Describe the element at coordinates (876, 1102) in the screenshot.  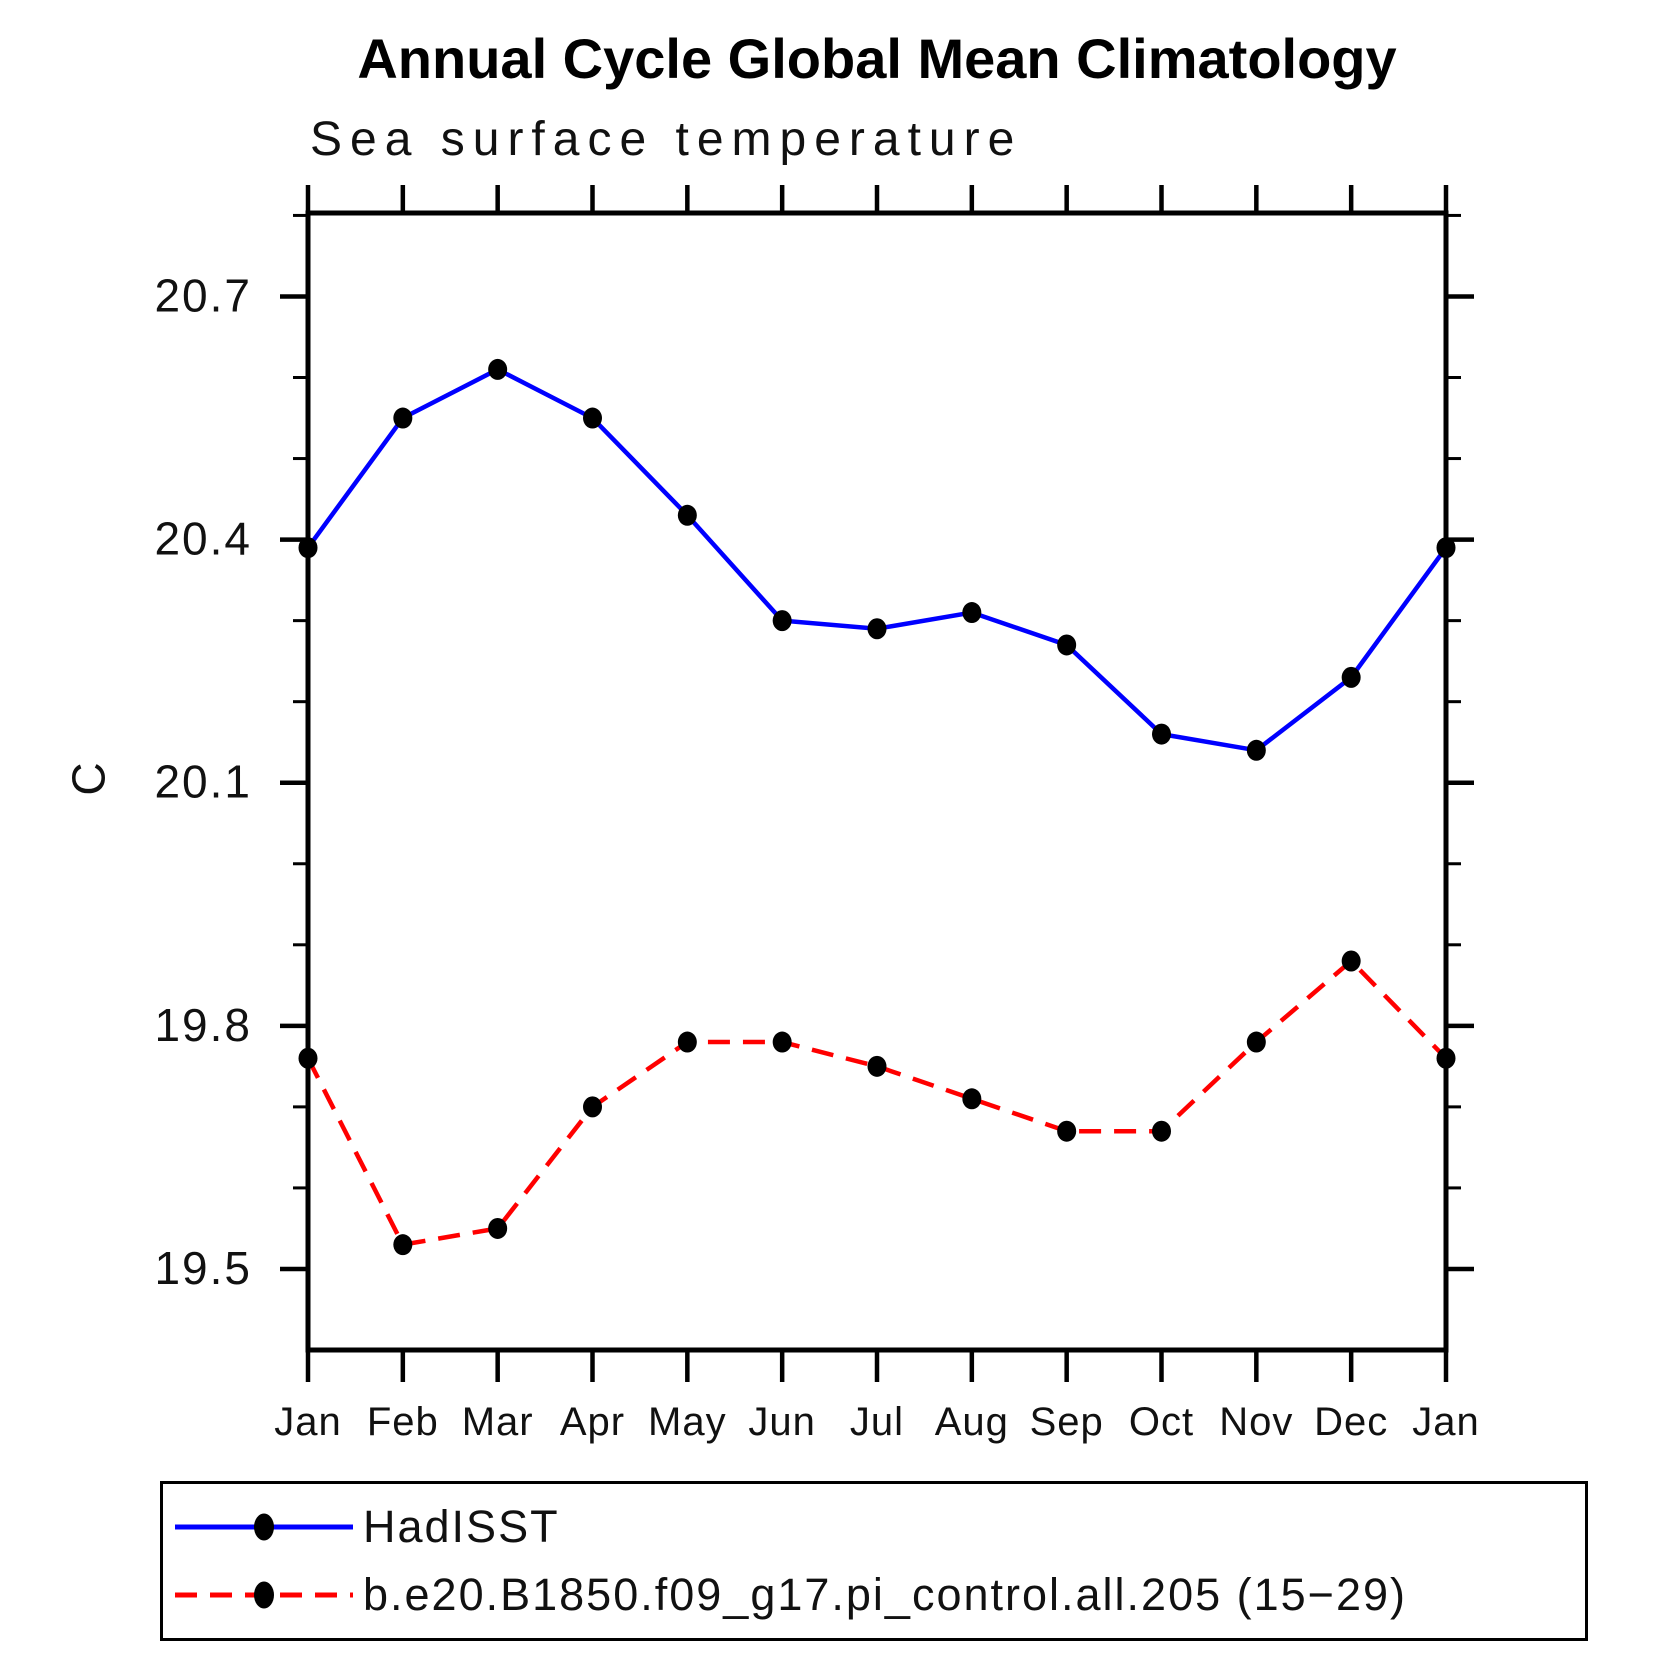
I see `series-line-model` at that location.